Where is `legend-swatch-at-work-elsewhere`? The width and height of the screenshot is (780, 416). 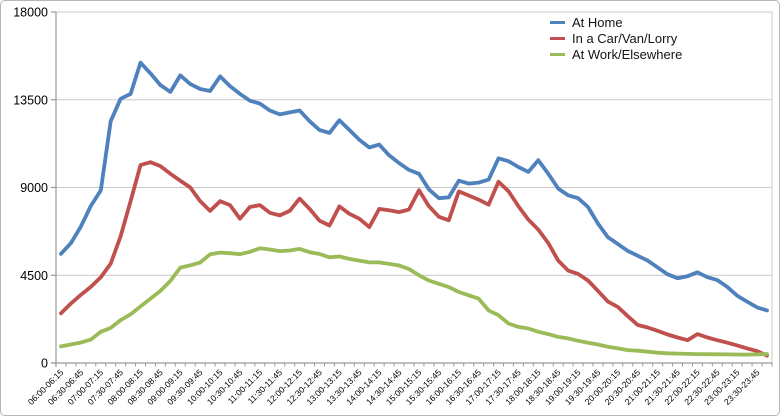
legend-swatch-at-work-elsewhere is located at coordinates (557, 54).